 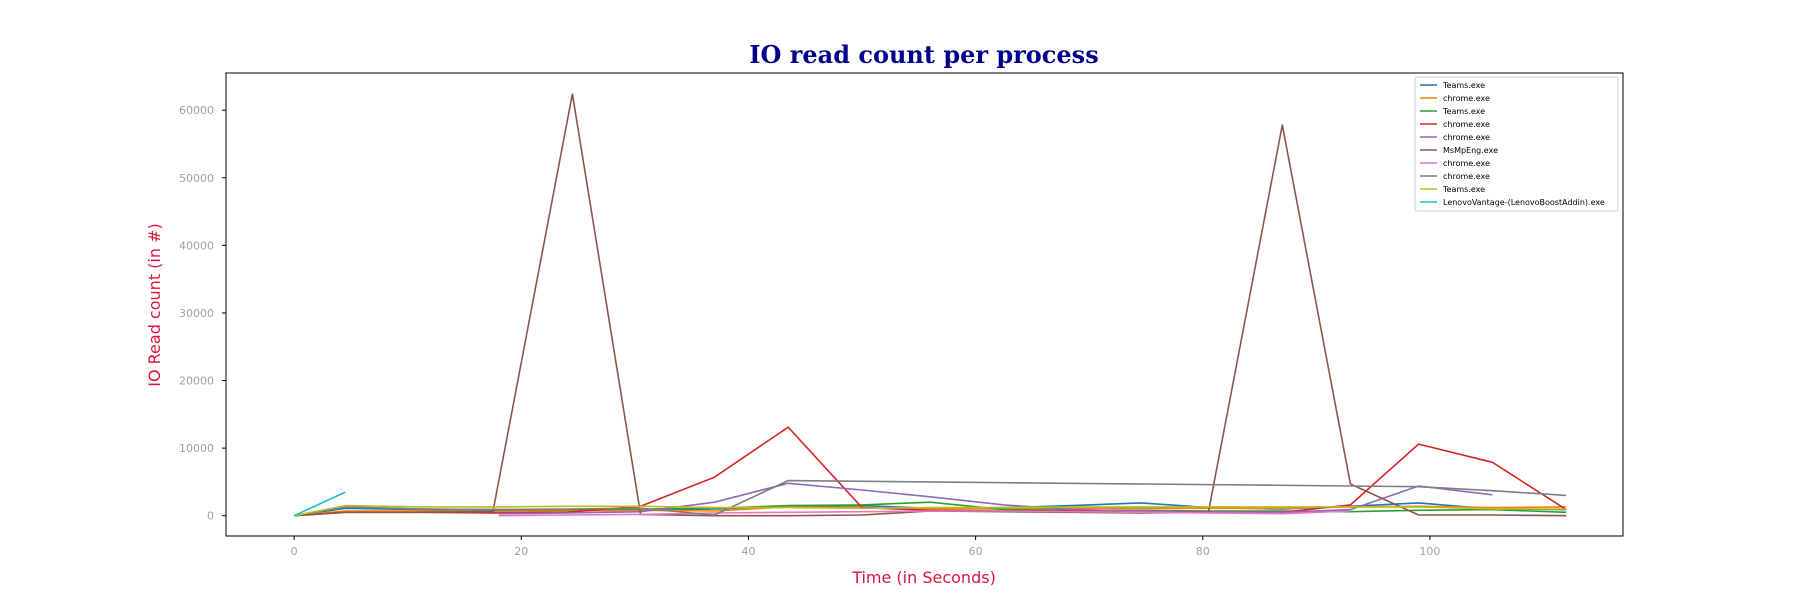 What do you see at coordinates (1463, 85) in the screenshot?
I see `legend-label-0: Teams.exe` at bounding box center [1463, 85].